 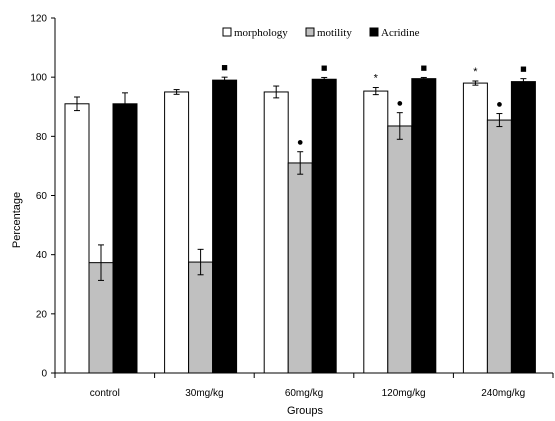 I want to click on y-tick-label: 60, so click(x=42, y=196).